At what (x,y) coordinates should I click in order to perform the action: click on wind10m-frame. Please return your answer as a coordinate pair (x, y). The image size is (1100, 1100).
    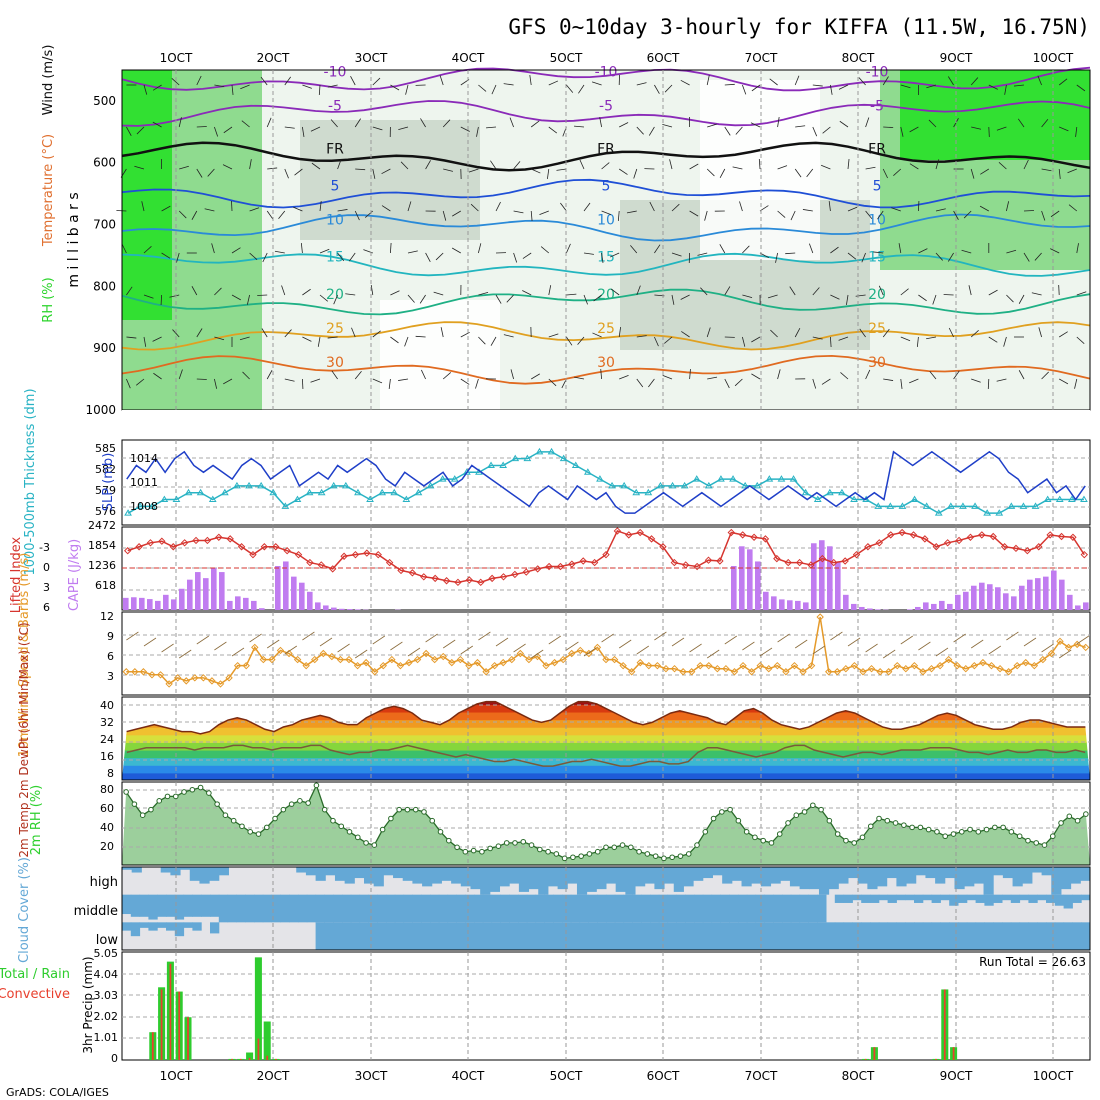
    Looking at the image, I should click on (606, 653).